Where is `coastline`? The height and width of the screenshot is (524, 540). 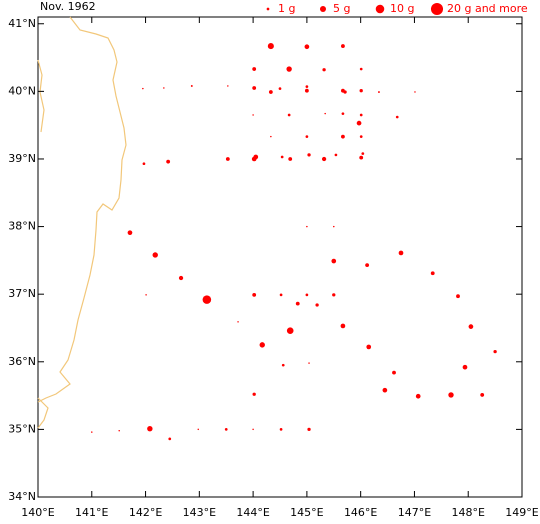
coastline is located at coordinates (82, 222).